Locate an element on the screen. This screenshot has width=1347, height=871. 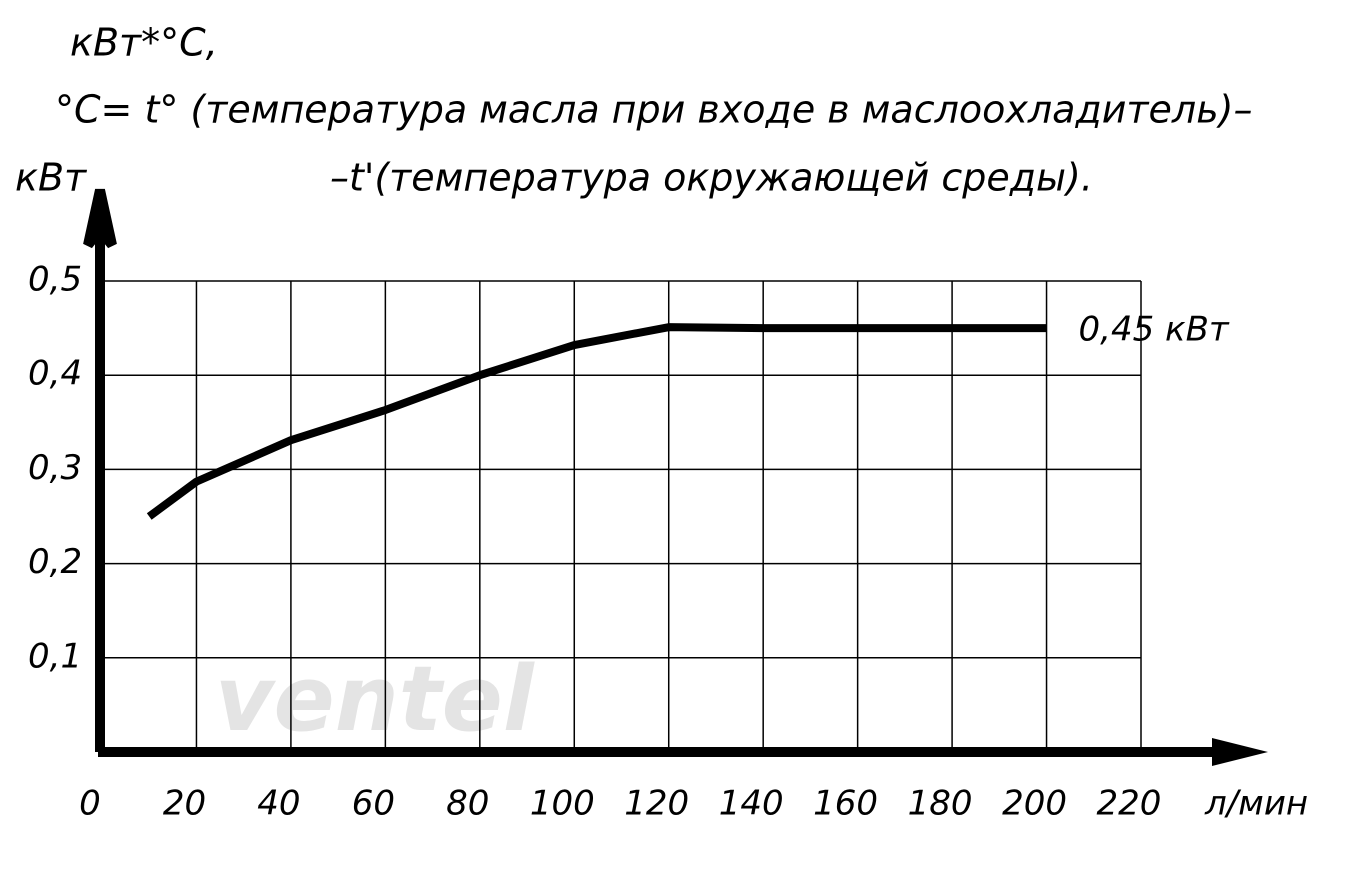
x-tick-label: 200 is located at coordinates (1034, 804).